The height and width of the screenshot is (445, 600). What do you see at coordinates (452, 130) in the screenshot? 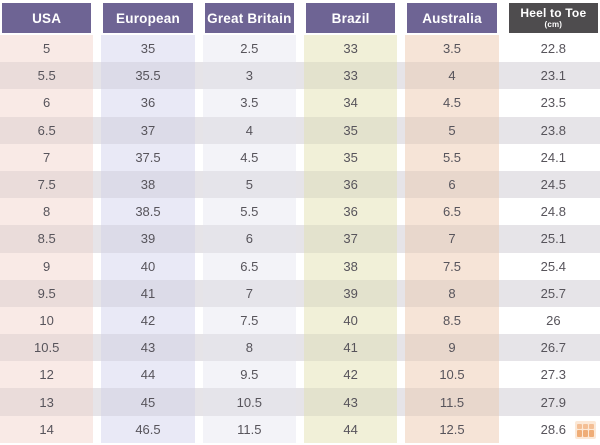
I see `table-cell-australia: 5` at bounding box center [452, 130].